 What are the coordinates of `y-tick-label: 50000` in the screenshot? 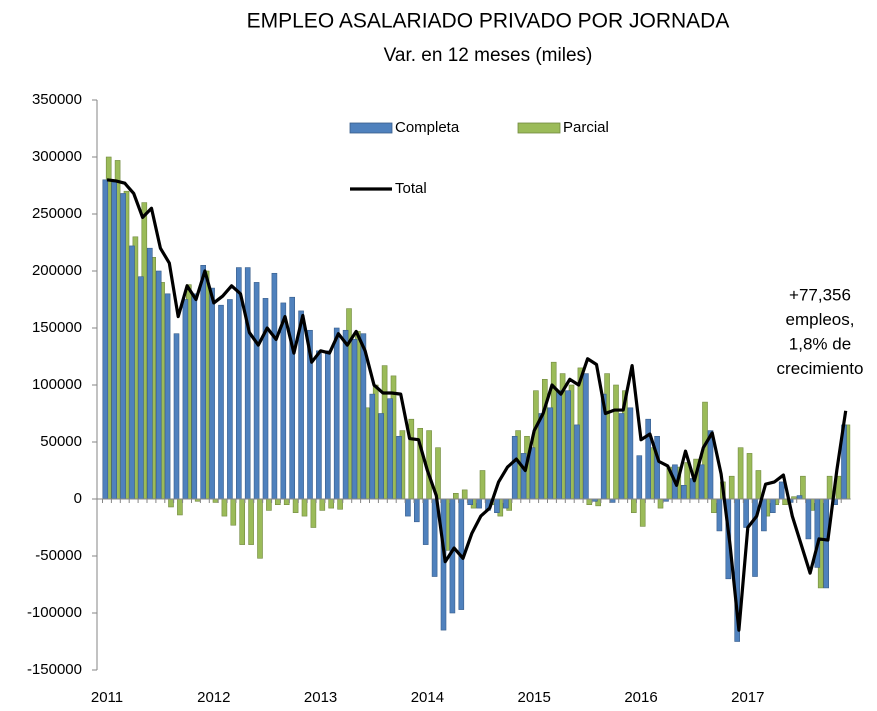 It's located at (61, 441).